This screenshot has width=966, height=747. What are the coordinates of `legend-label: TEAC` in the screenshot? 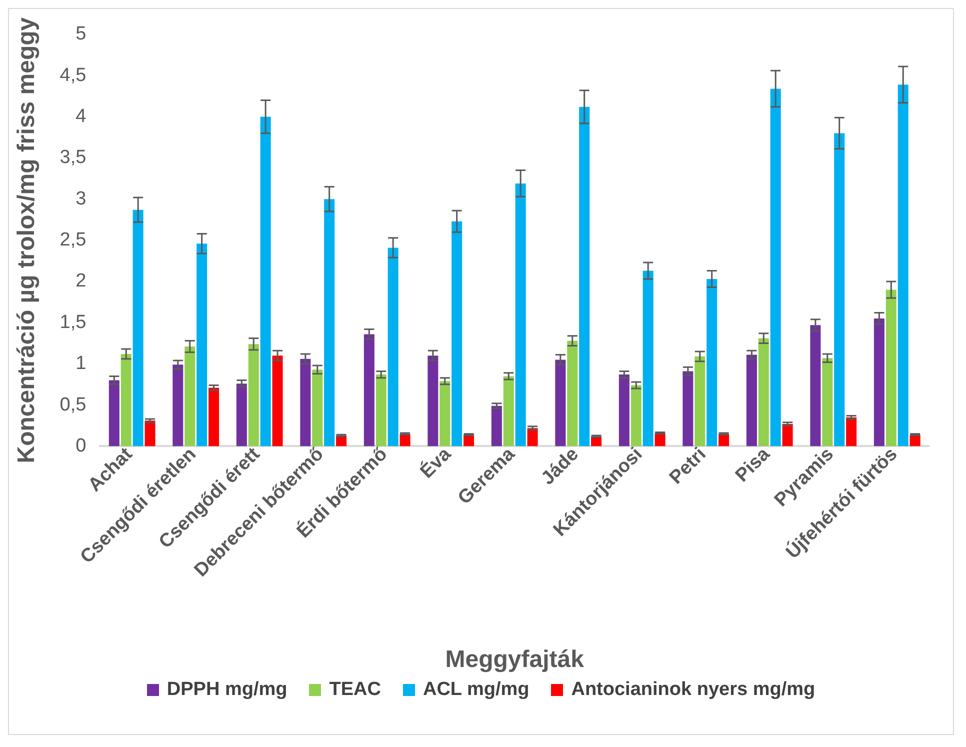 It's located at (355, 690).